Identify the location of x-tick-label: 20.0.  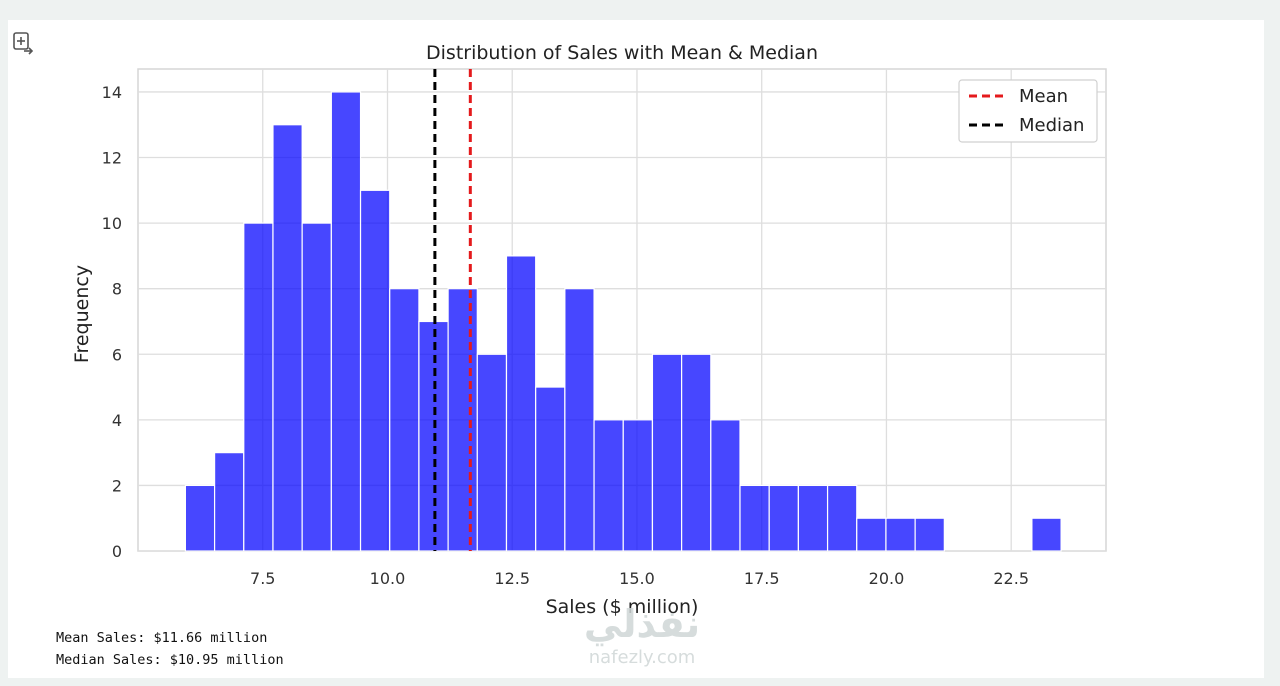
(887, 578).